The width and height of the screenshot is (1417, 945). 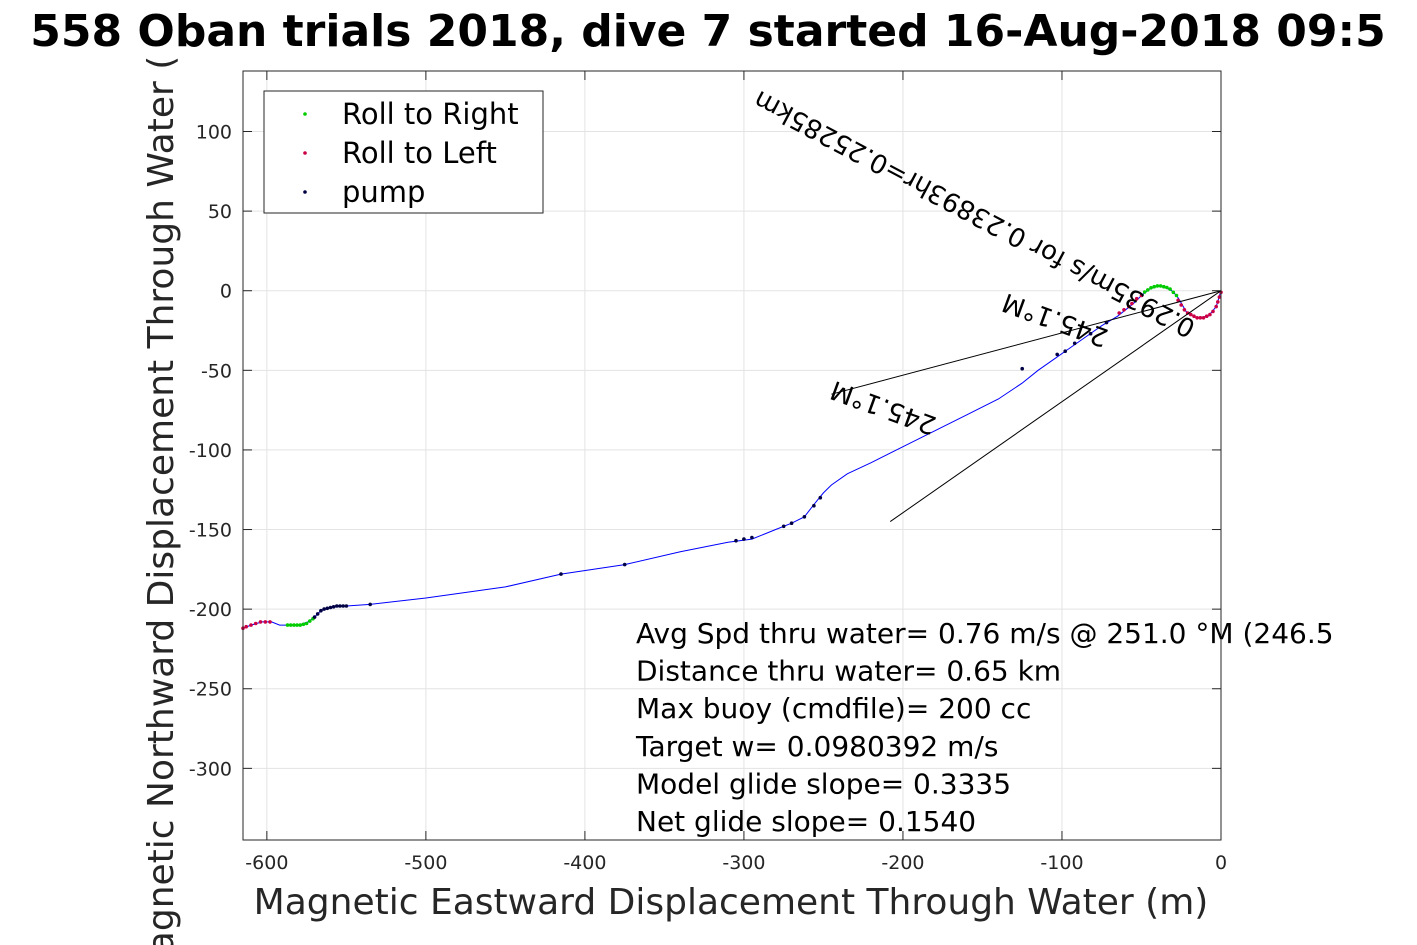 What do you see at coordinates (210, 690) in the screenshot?
I see `y-tick-label: -250` at bounding box center [210, 690].